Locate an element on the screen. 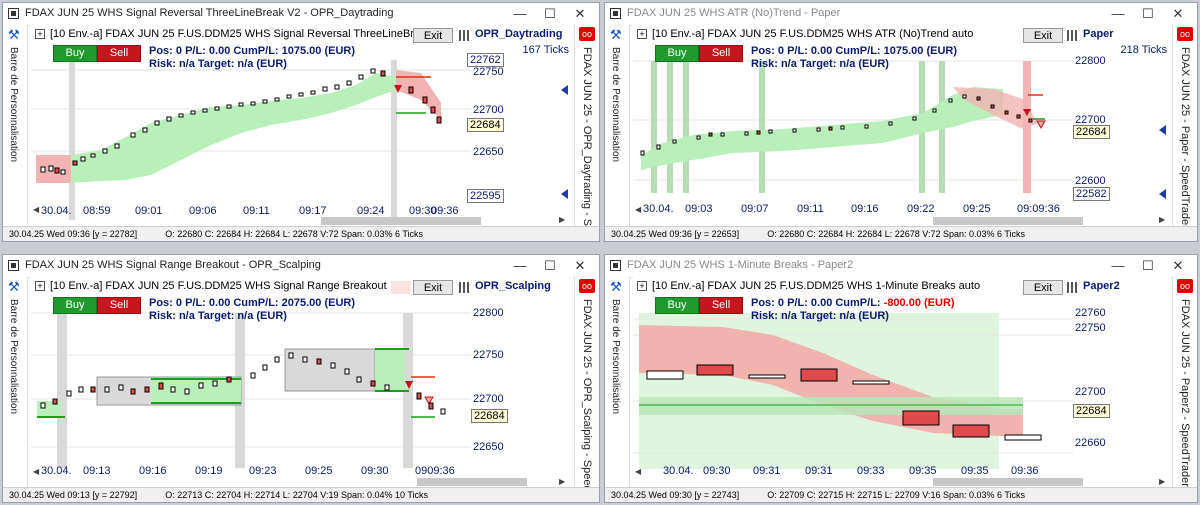 Image resolution: width=1200 pixels, height=505 pixels. speedtrader-bar: oo FDAX JUN 25 - Paper - SpeedTrader is located at coordinates (1184, 127).